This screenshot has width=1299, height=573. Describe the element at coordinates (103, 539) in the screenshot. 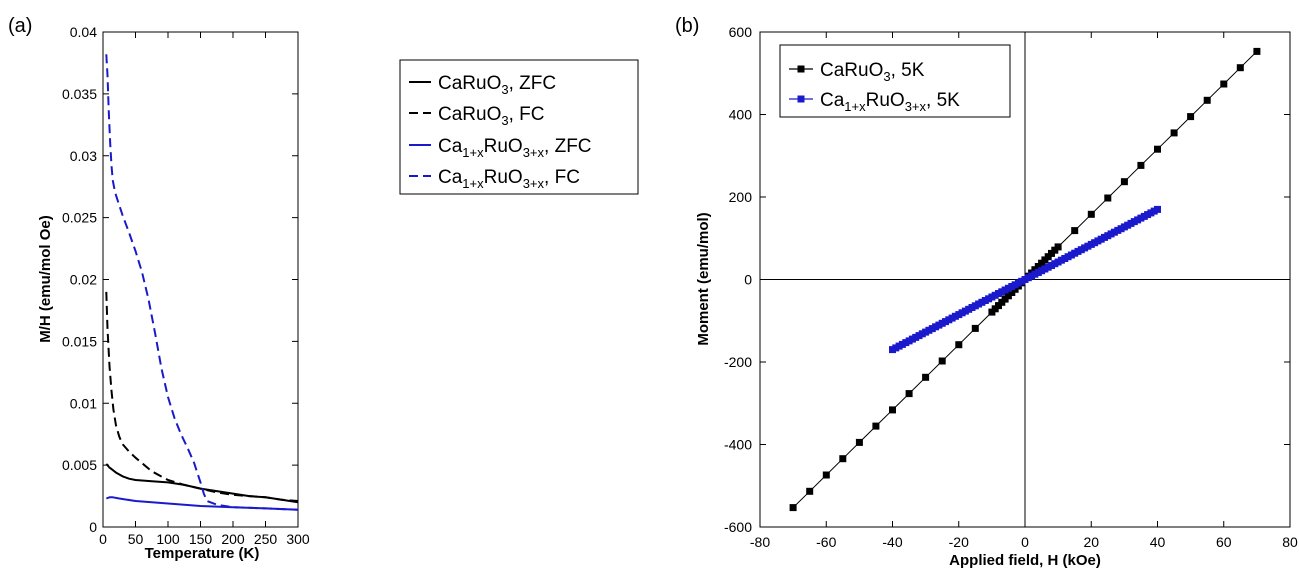

I see `a-x-tick-label: 0` at that location.